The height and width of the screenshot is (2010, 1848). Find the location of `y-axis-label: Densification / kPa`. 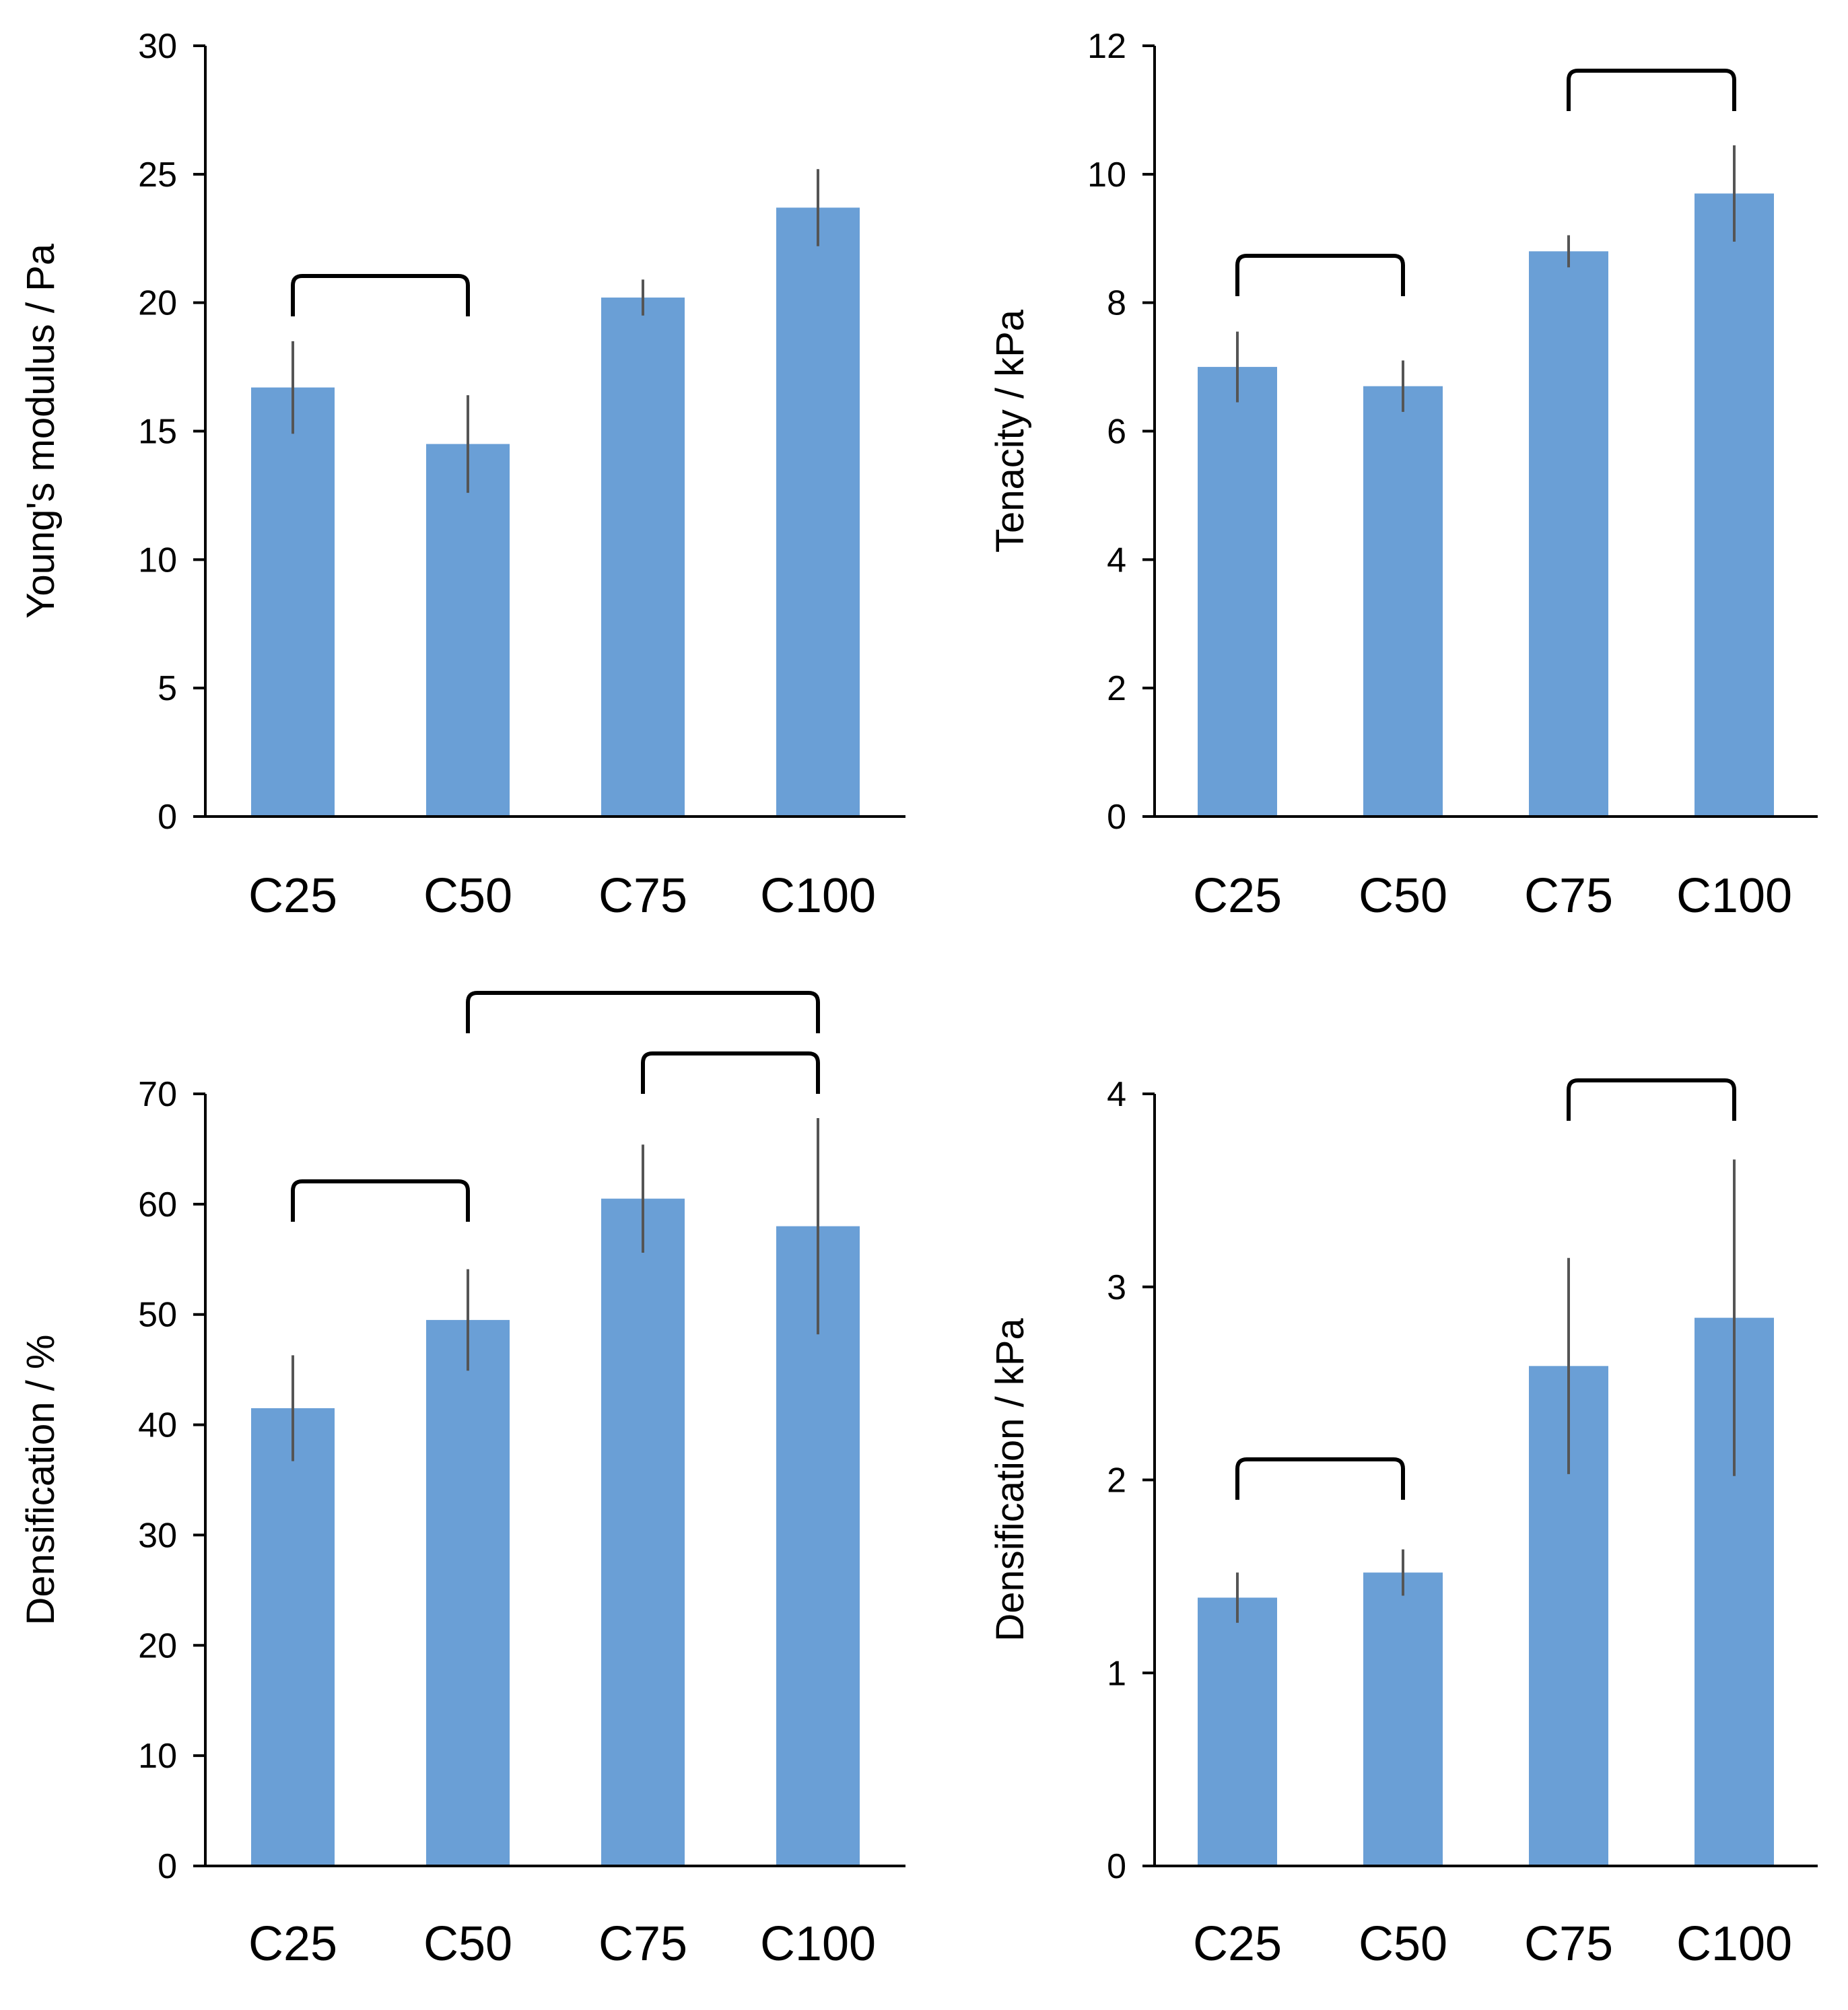

y-axis-label: Densification / kPa is located at coordinates (1010, 1480).